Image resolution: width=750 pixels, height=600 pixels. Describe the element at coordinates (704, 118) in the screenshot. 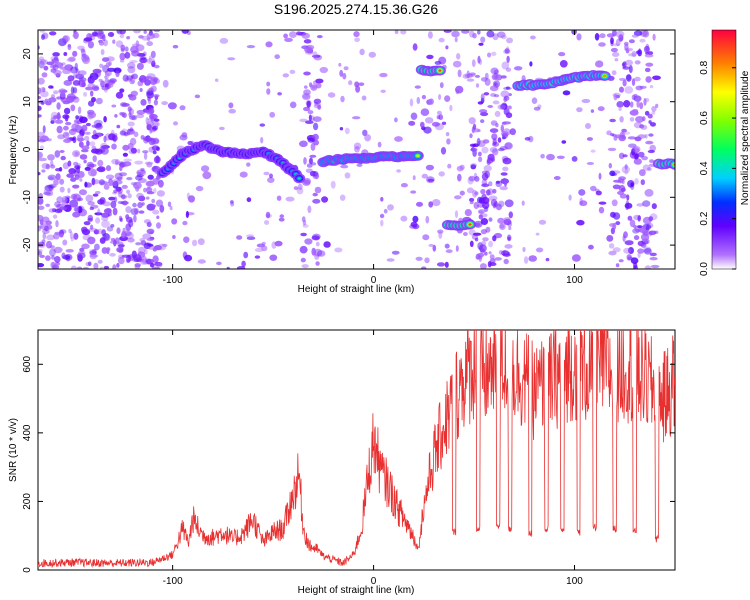

I see `colorbar-tick-label: 0.6` at that location.